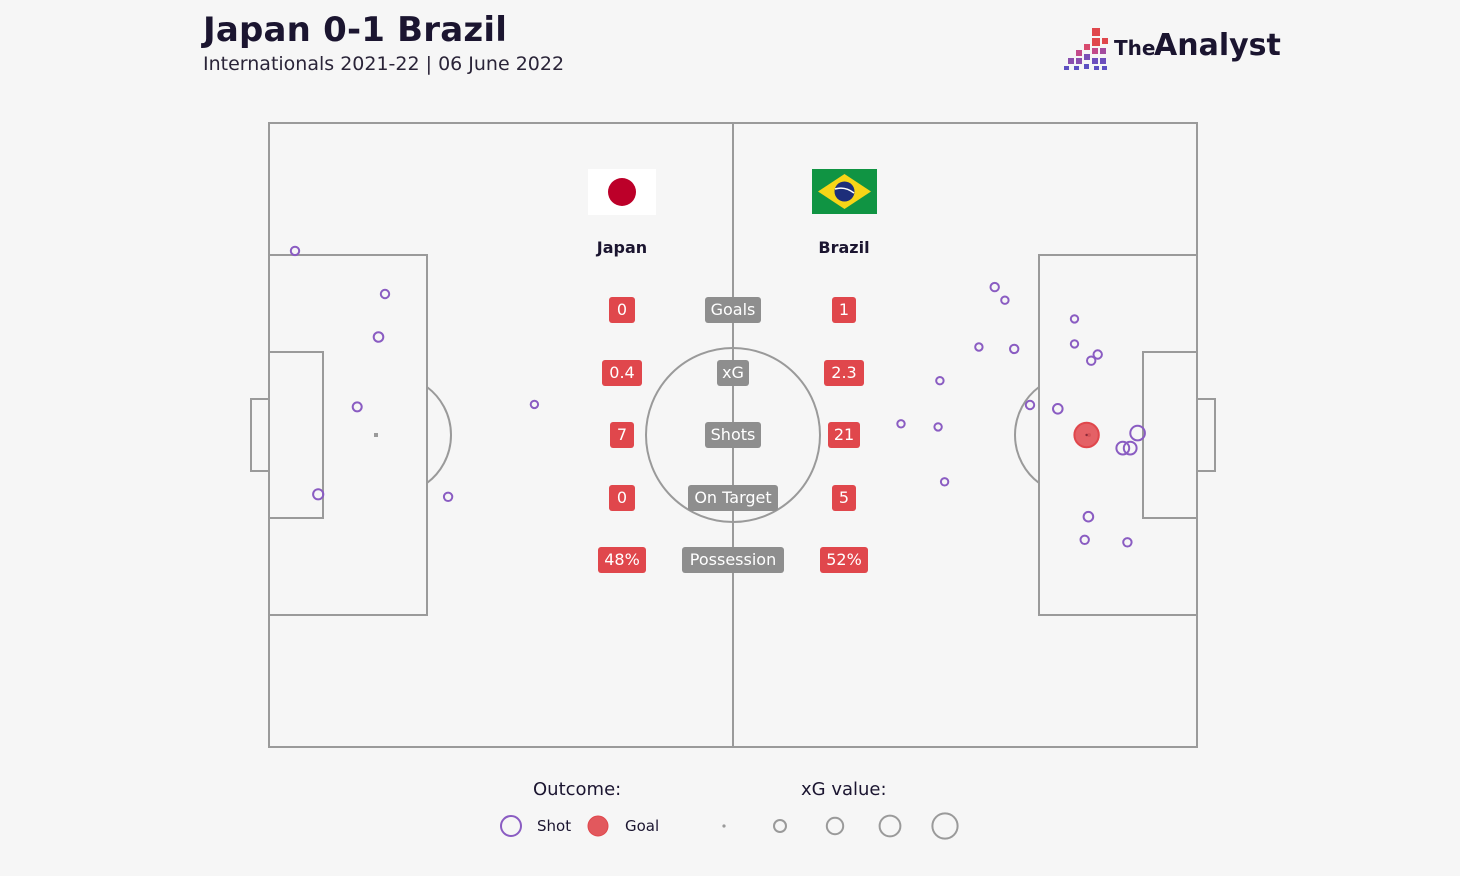  I want to click on stat-label-goals: Goals, so click(733, 310).